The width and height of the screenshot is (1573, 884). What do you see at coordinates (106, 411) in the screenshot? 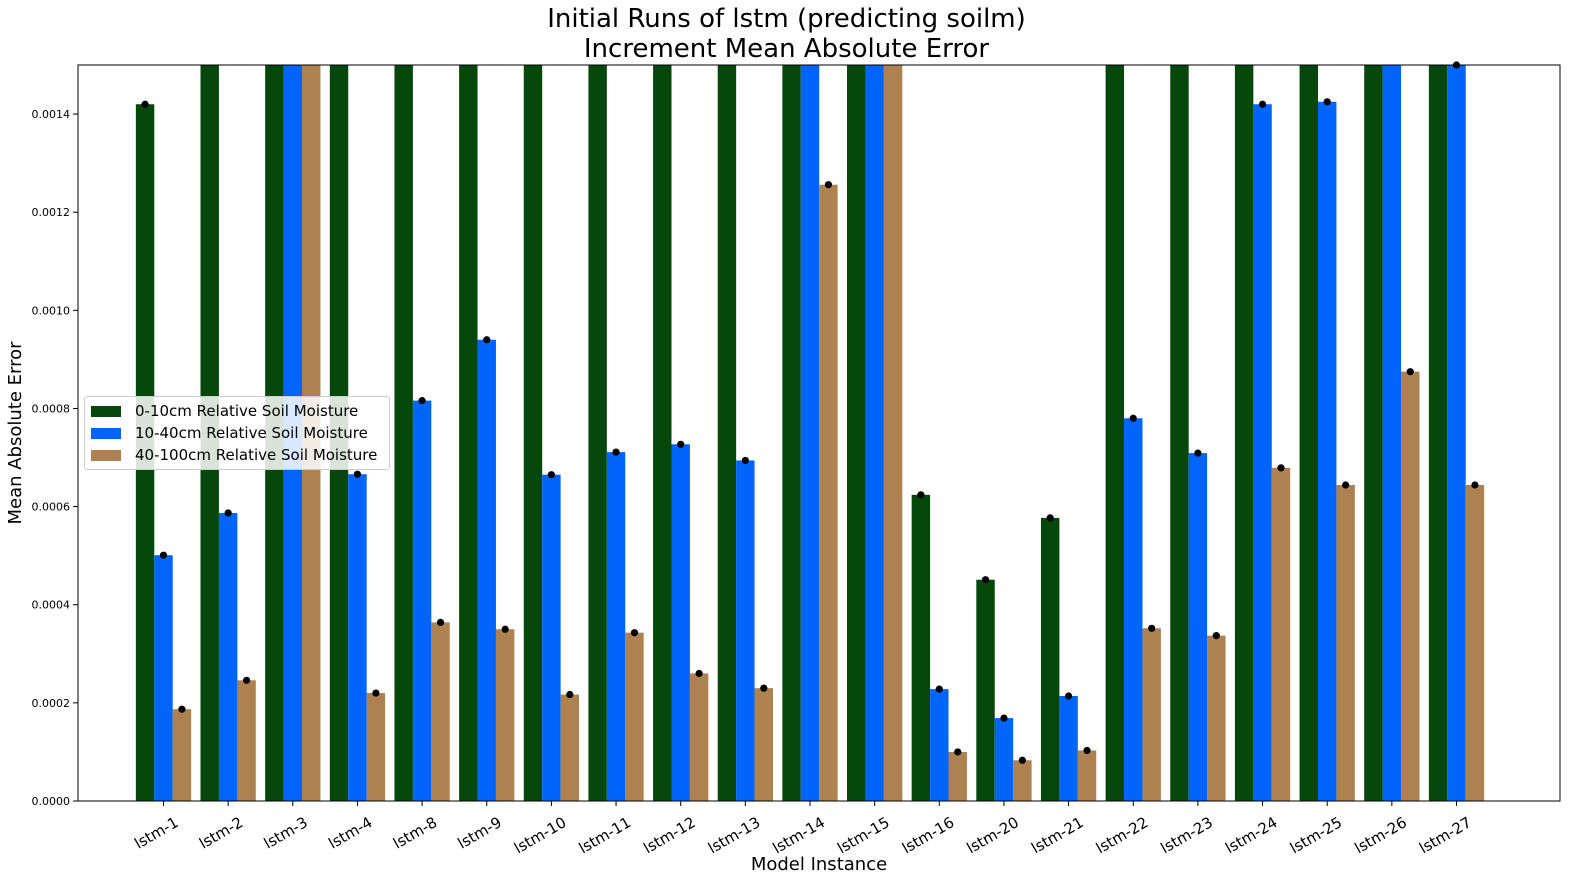
I see `legend-swatch` at bounding box center [106, 411].